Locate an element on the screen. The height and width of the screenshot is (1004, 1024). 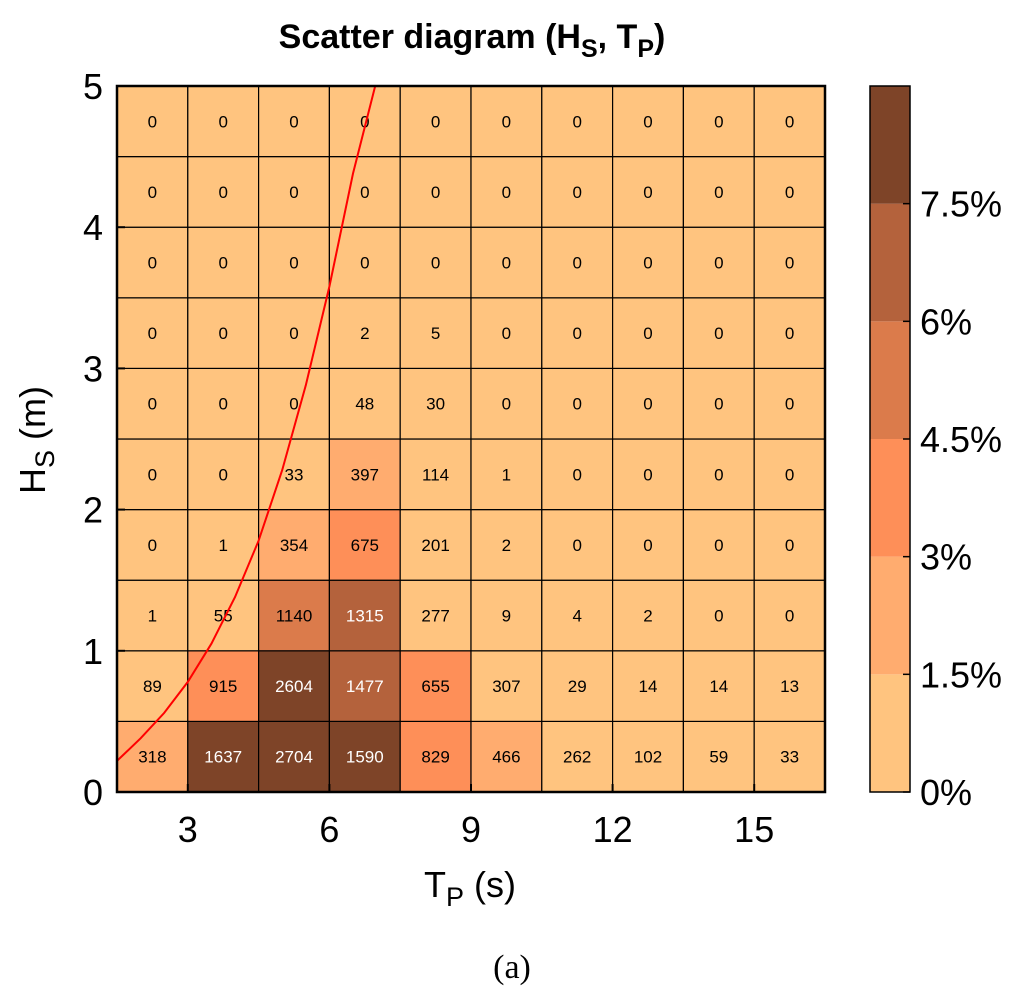
x-axis-label: TP (s) is located at coordinates (470, 888).